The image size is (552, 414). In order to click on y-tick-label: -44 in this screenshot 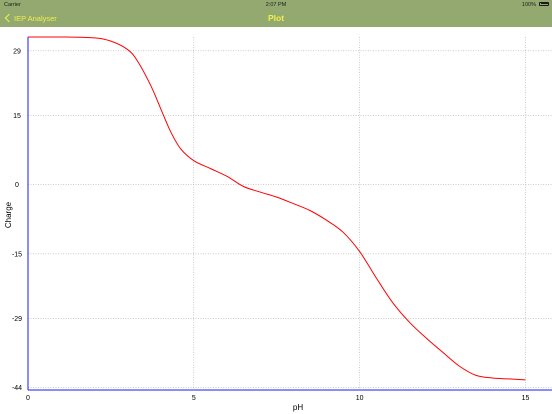, I will do `click(17, 388)`.